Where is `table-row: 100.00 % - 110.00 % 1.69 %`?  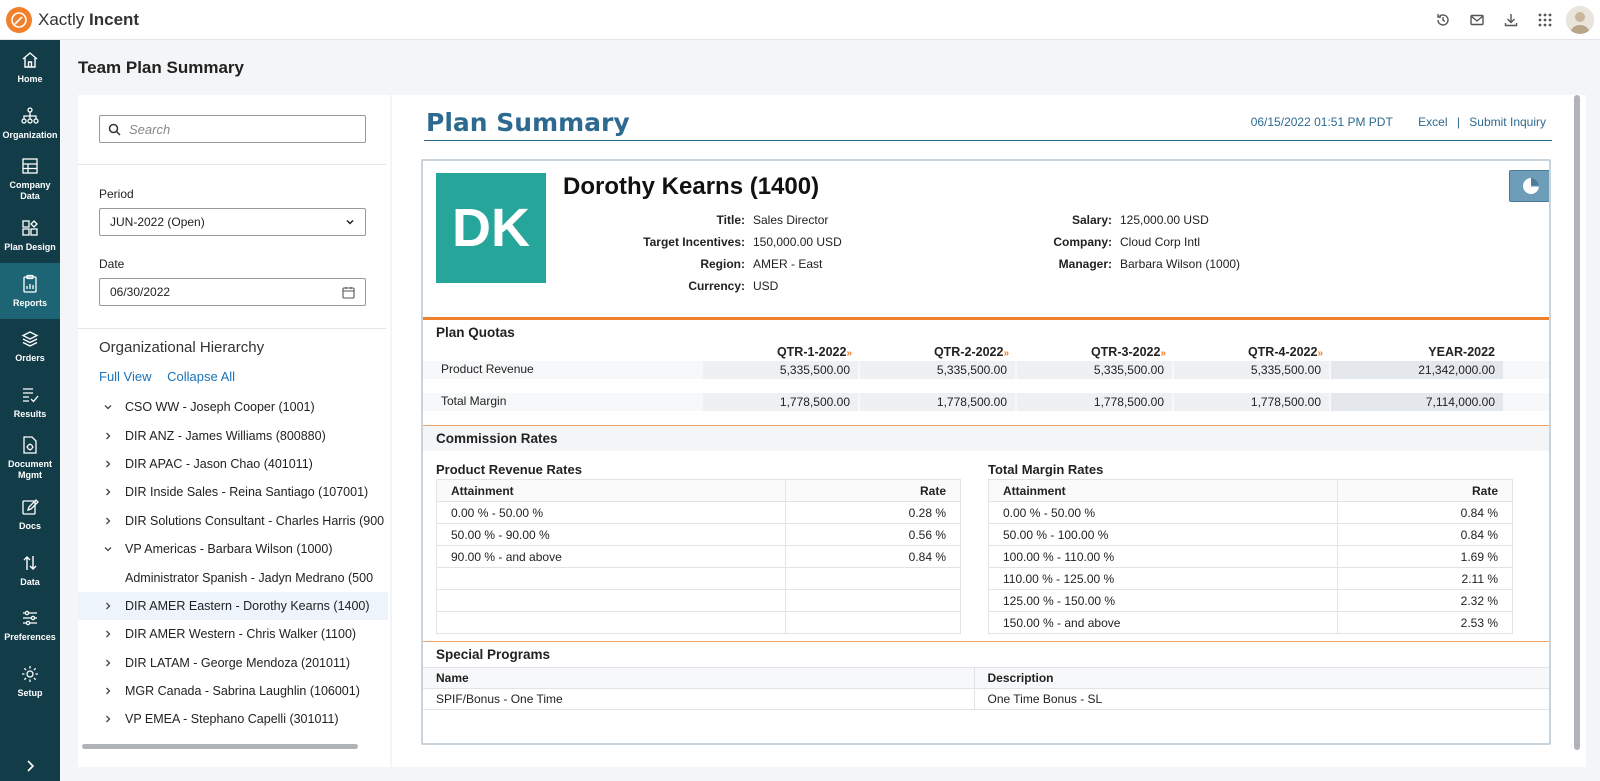 table-row: 100.00 % - 110.00 % 1.69 % is located at coordinates (1250, 556).